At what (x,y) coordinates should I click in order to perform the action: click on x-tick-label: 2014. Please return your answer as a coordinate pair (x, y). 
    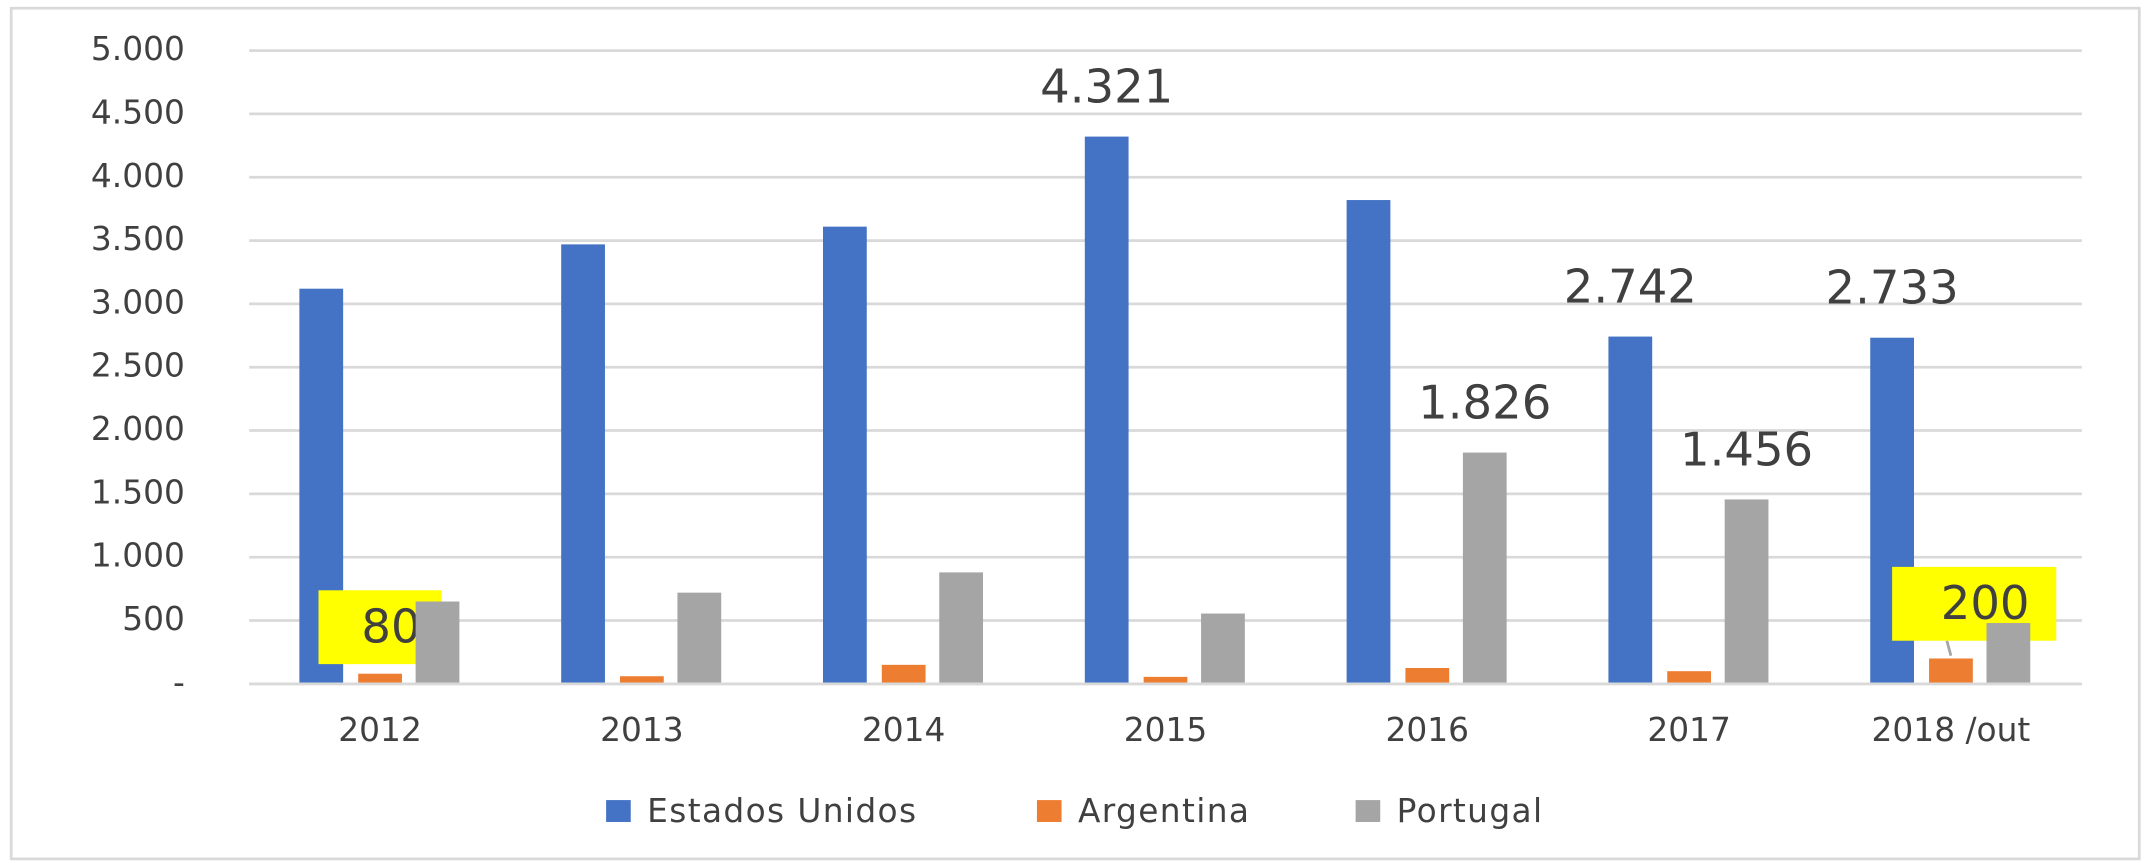
    Looking at the image, I should click on (904, 730).